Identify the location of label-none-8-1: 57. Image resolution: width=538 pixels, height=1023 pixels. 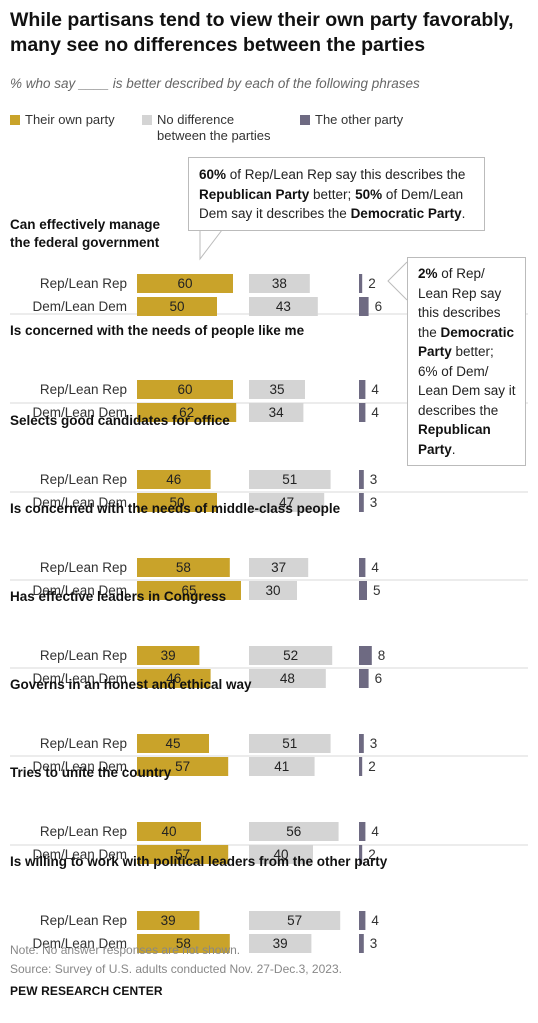
(294, 920).